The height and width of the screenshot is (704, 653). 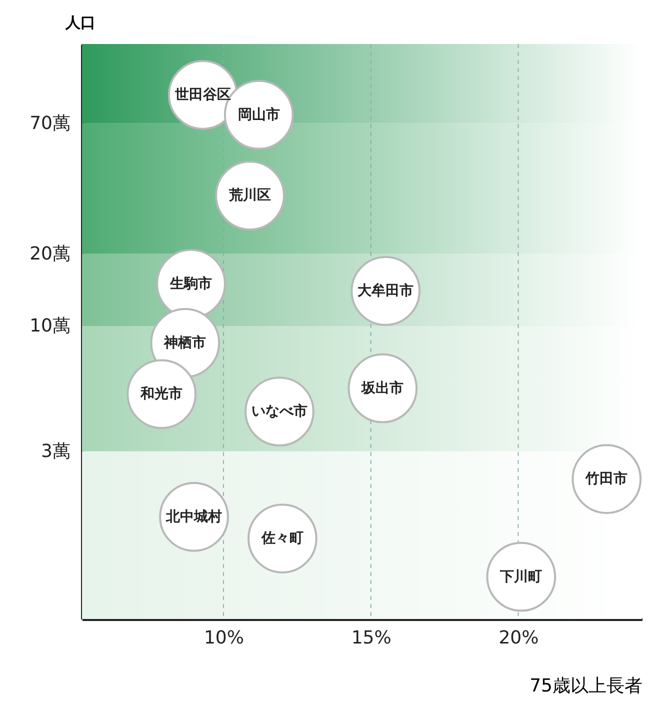 I want to click on x-tick-label: 15%, so click(x=371, y=638).